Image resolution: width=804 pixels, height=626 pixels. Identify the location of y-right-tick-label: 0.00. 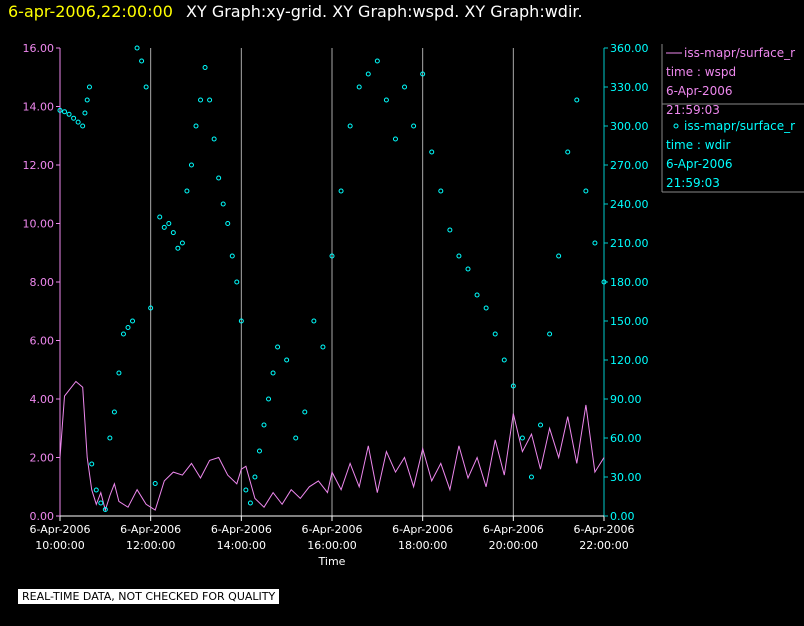
(622, 516).